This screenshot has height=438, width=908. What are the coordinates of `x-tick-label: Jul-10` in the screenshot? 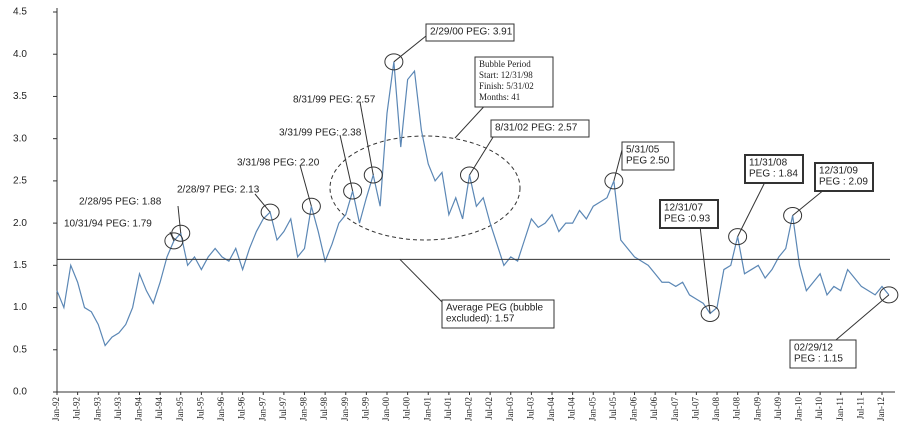 It's located at (819, 408).